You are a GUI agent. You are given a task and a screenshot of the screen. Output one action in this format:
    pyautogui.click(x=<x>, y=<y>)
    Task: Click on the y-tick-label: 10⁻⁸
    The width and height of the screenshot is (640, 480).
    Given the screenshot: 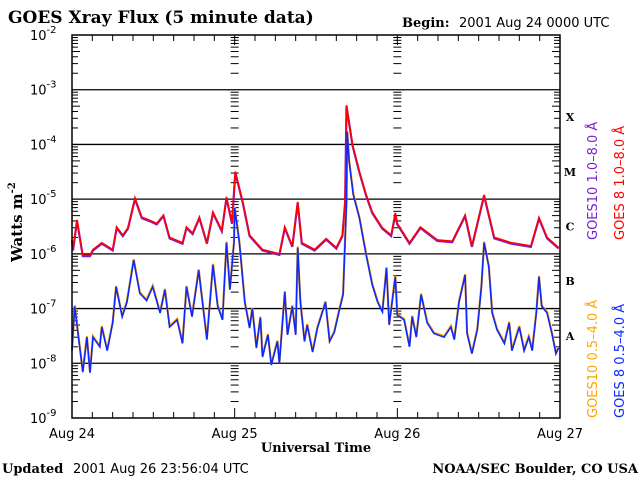 What is the action you would take?
    pyautogui.click(x=43, y=362)
    